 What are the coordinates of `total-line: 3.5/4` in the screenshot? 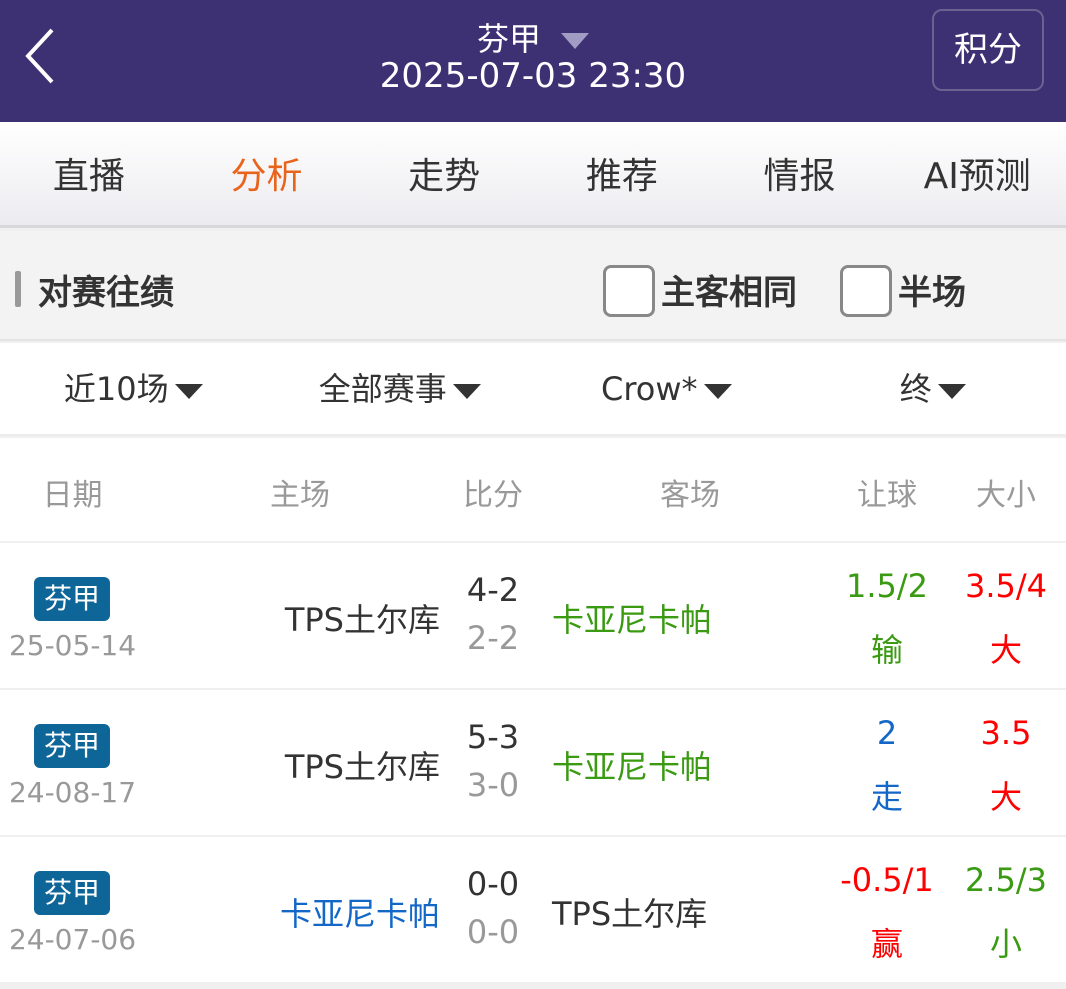 It's located at (1006, 586).